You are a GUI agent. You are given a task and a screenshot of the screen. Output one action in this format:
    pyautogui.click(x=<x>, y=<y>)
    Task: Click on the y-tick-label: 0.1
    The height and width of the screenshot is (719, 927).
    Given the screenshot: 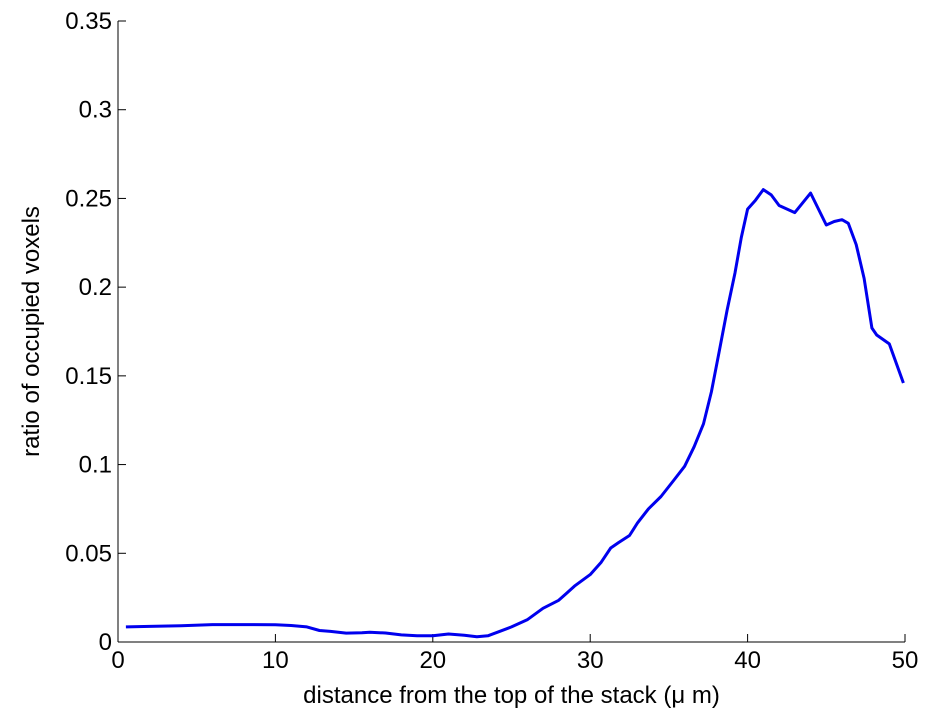 What is the action you would take?
    pyautogui.click(x=95, y=465)
    